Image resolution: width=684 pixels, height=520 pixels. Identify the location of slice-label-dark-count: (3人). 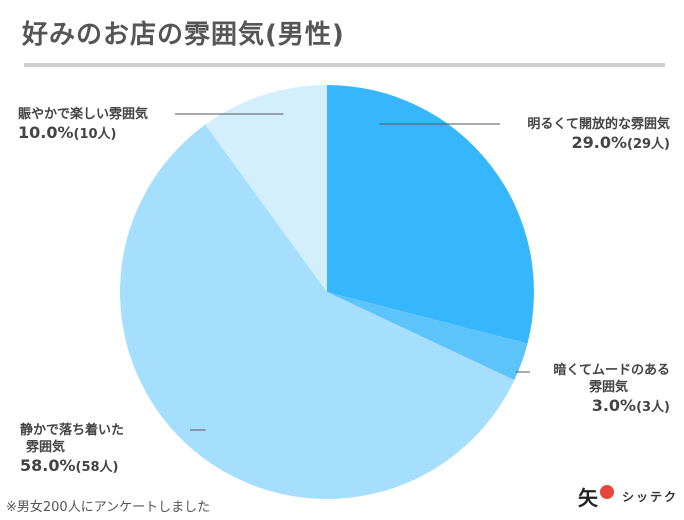
(653, 407).